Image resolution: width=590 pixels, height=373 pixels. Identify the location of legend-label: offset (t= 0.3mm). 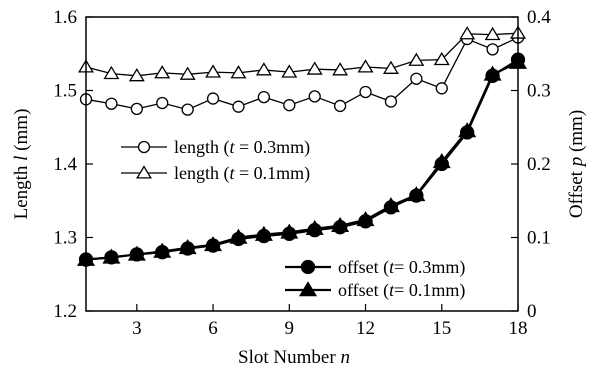
(401, 267).